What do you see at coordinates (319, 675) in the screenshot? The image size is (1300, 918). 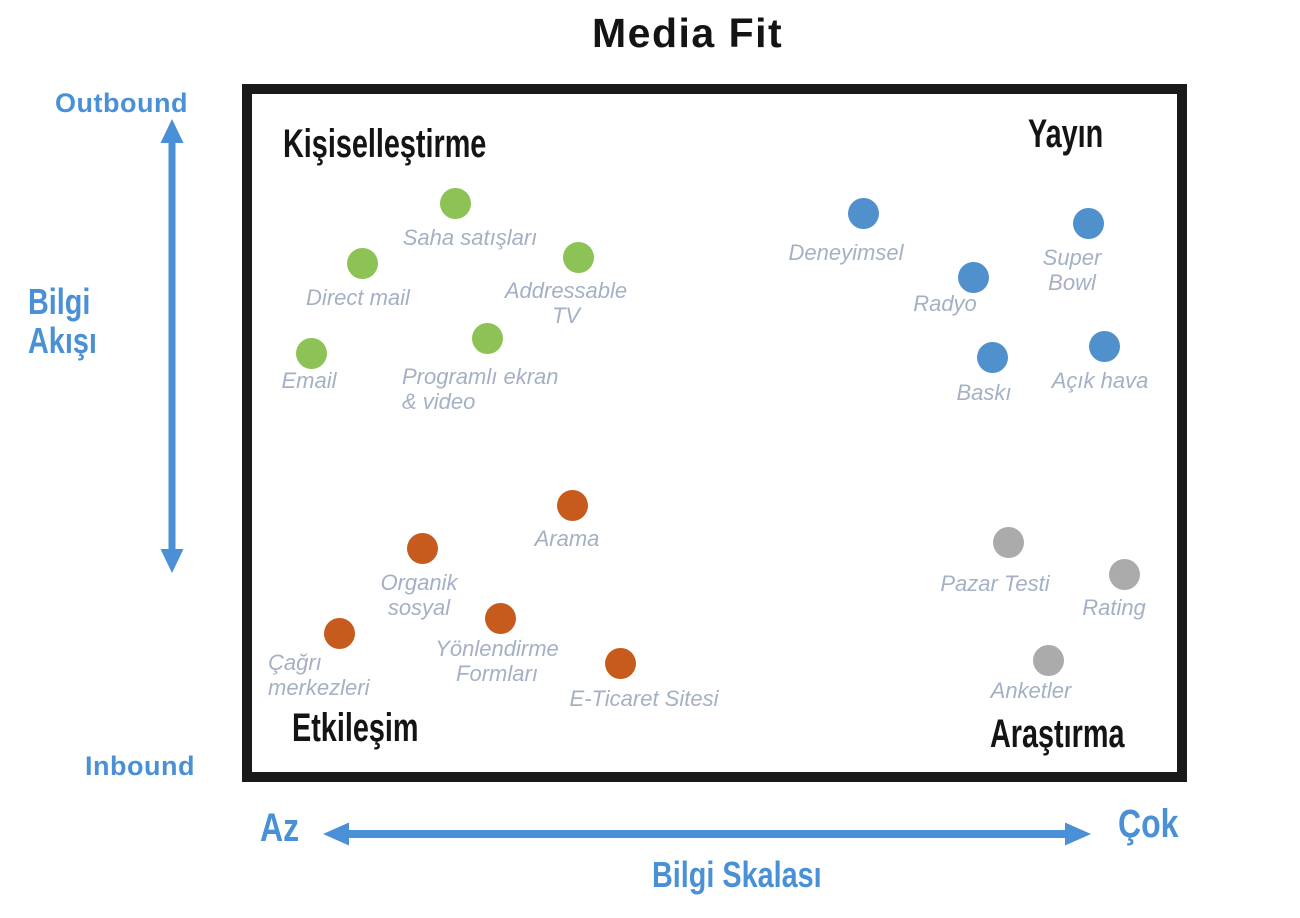 I see `data-point-label: Çağrı merkezleri` at bounding box center [319, 675].